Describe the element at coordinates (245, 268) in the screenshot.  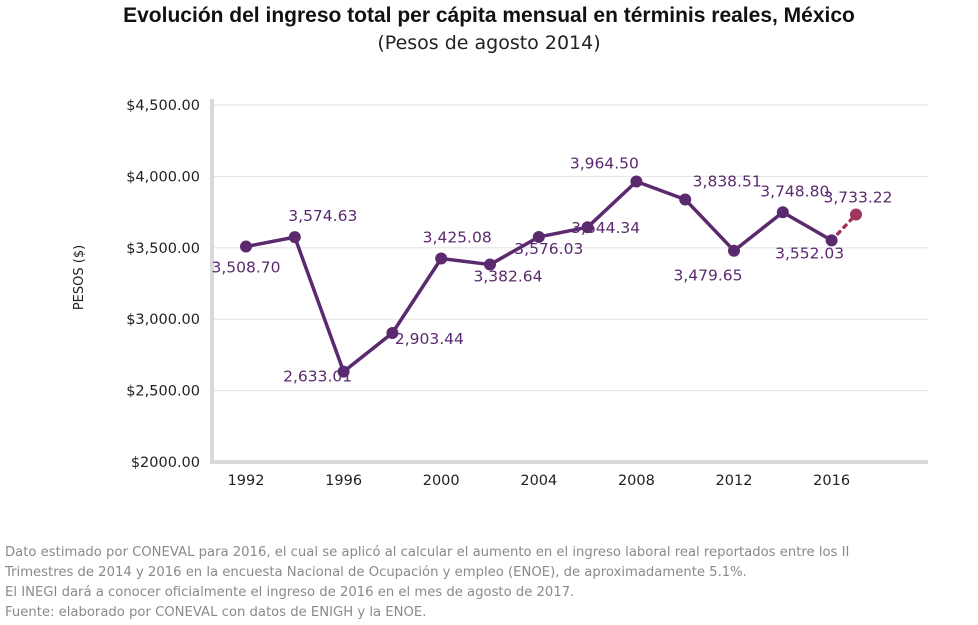
I see `data-label: 3,508.70` at that location.